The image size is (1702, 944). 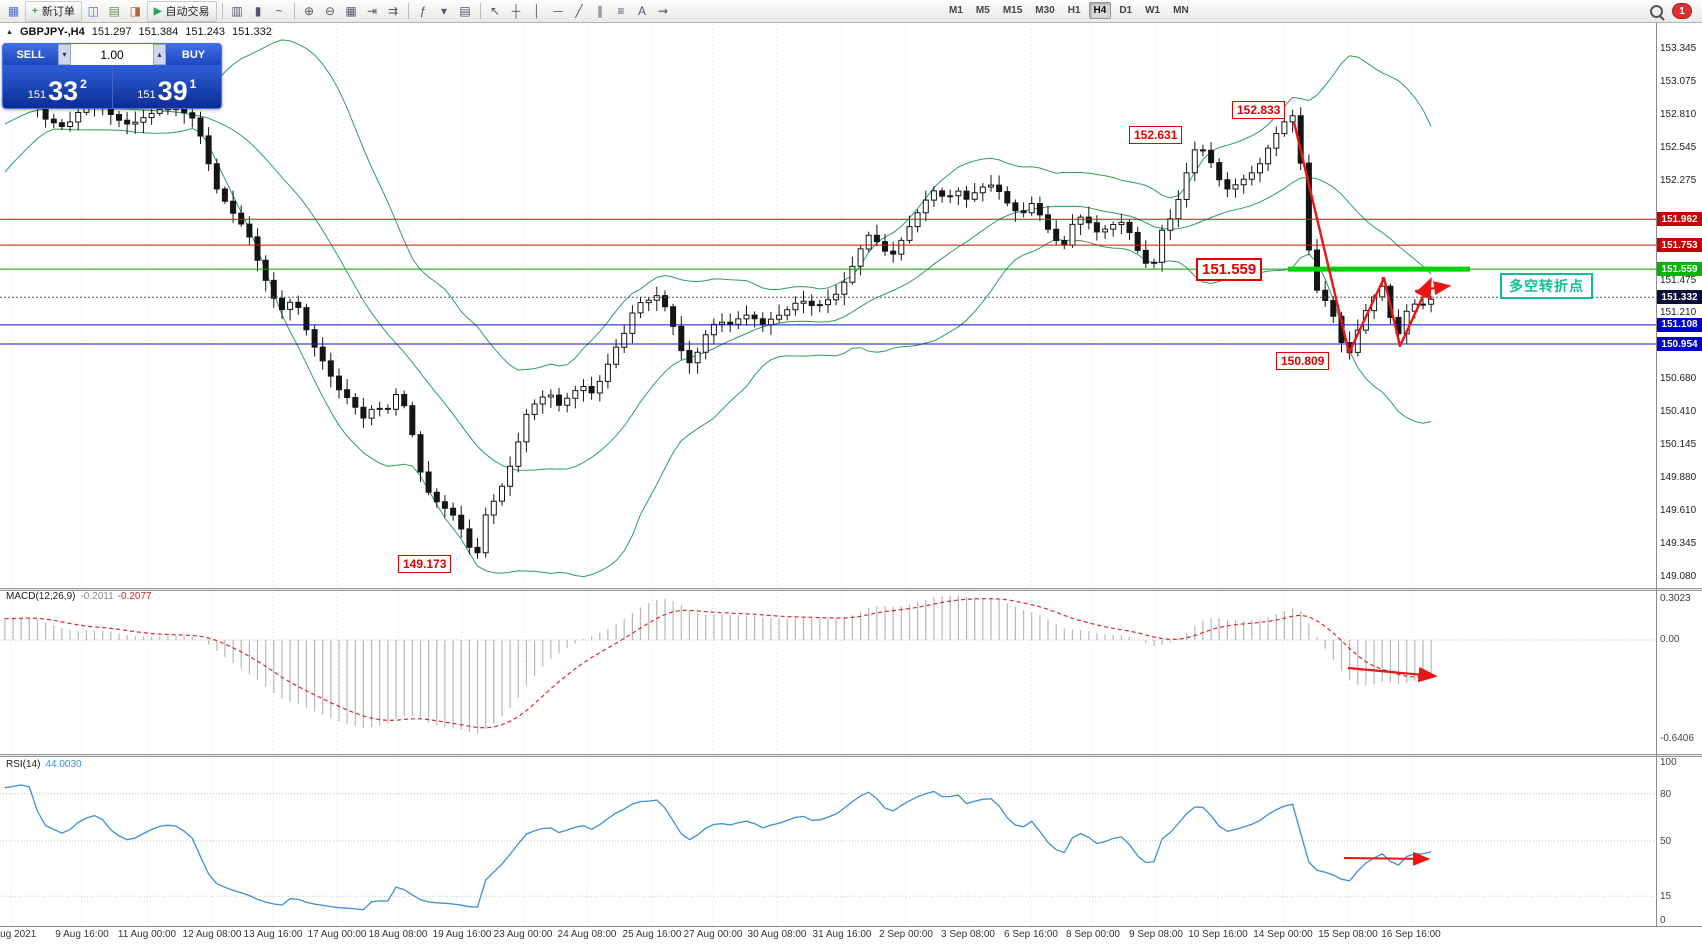 I want to click on time-label: 25 Aug 16:00, so click(x=652, y=934).